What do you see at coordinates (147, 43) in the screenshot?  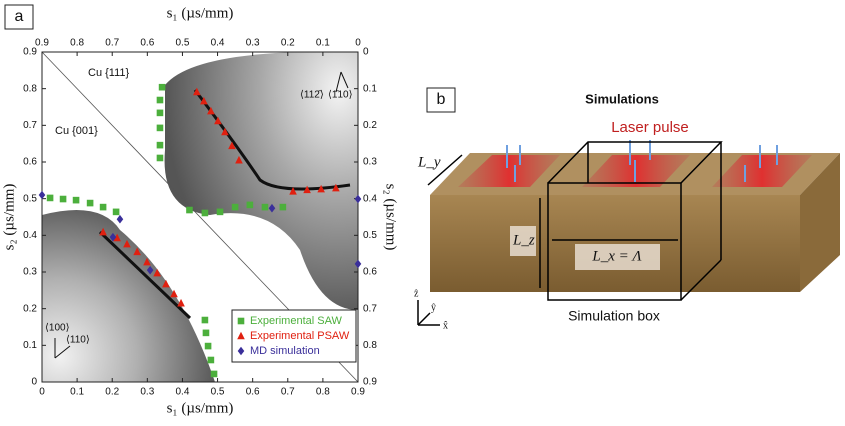 I see `x2-tick-label: 0.6` at bounding box center [147, 43].